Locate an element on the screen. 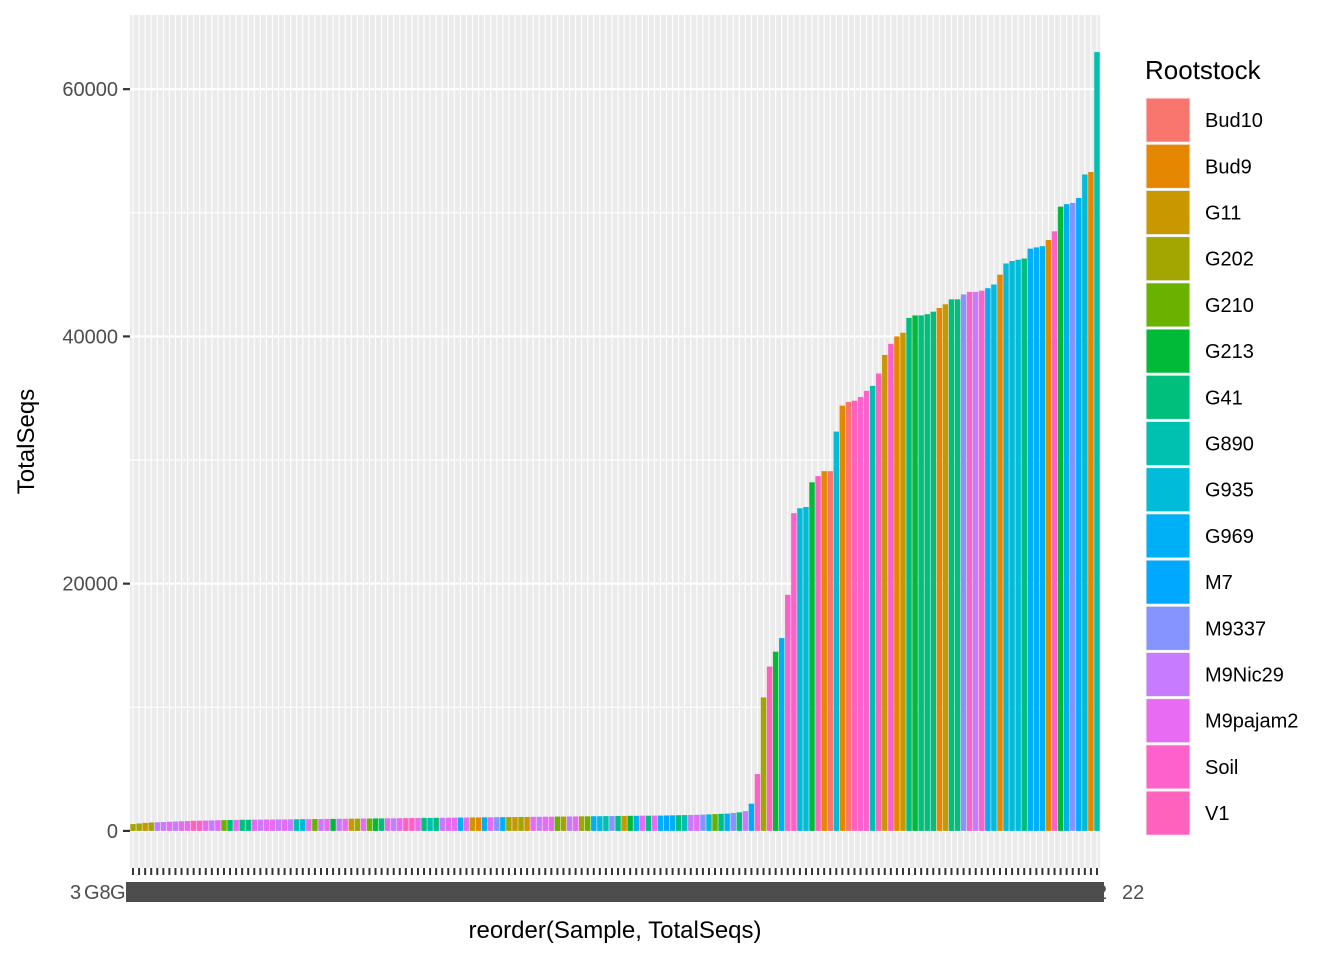 The width and height of the screenshot is (1344, 960). legend-label: G969 is located at coordinates (1229, 537).